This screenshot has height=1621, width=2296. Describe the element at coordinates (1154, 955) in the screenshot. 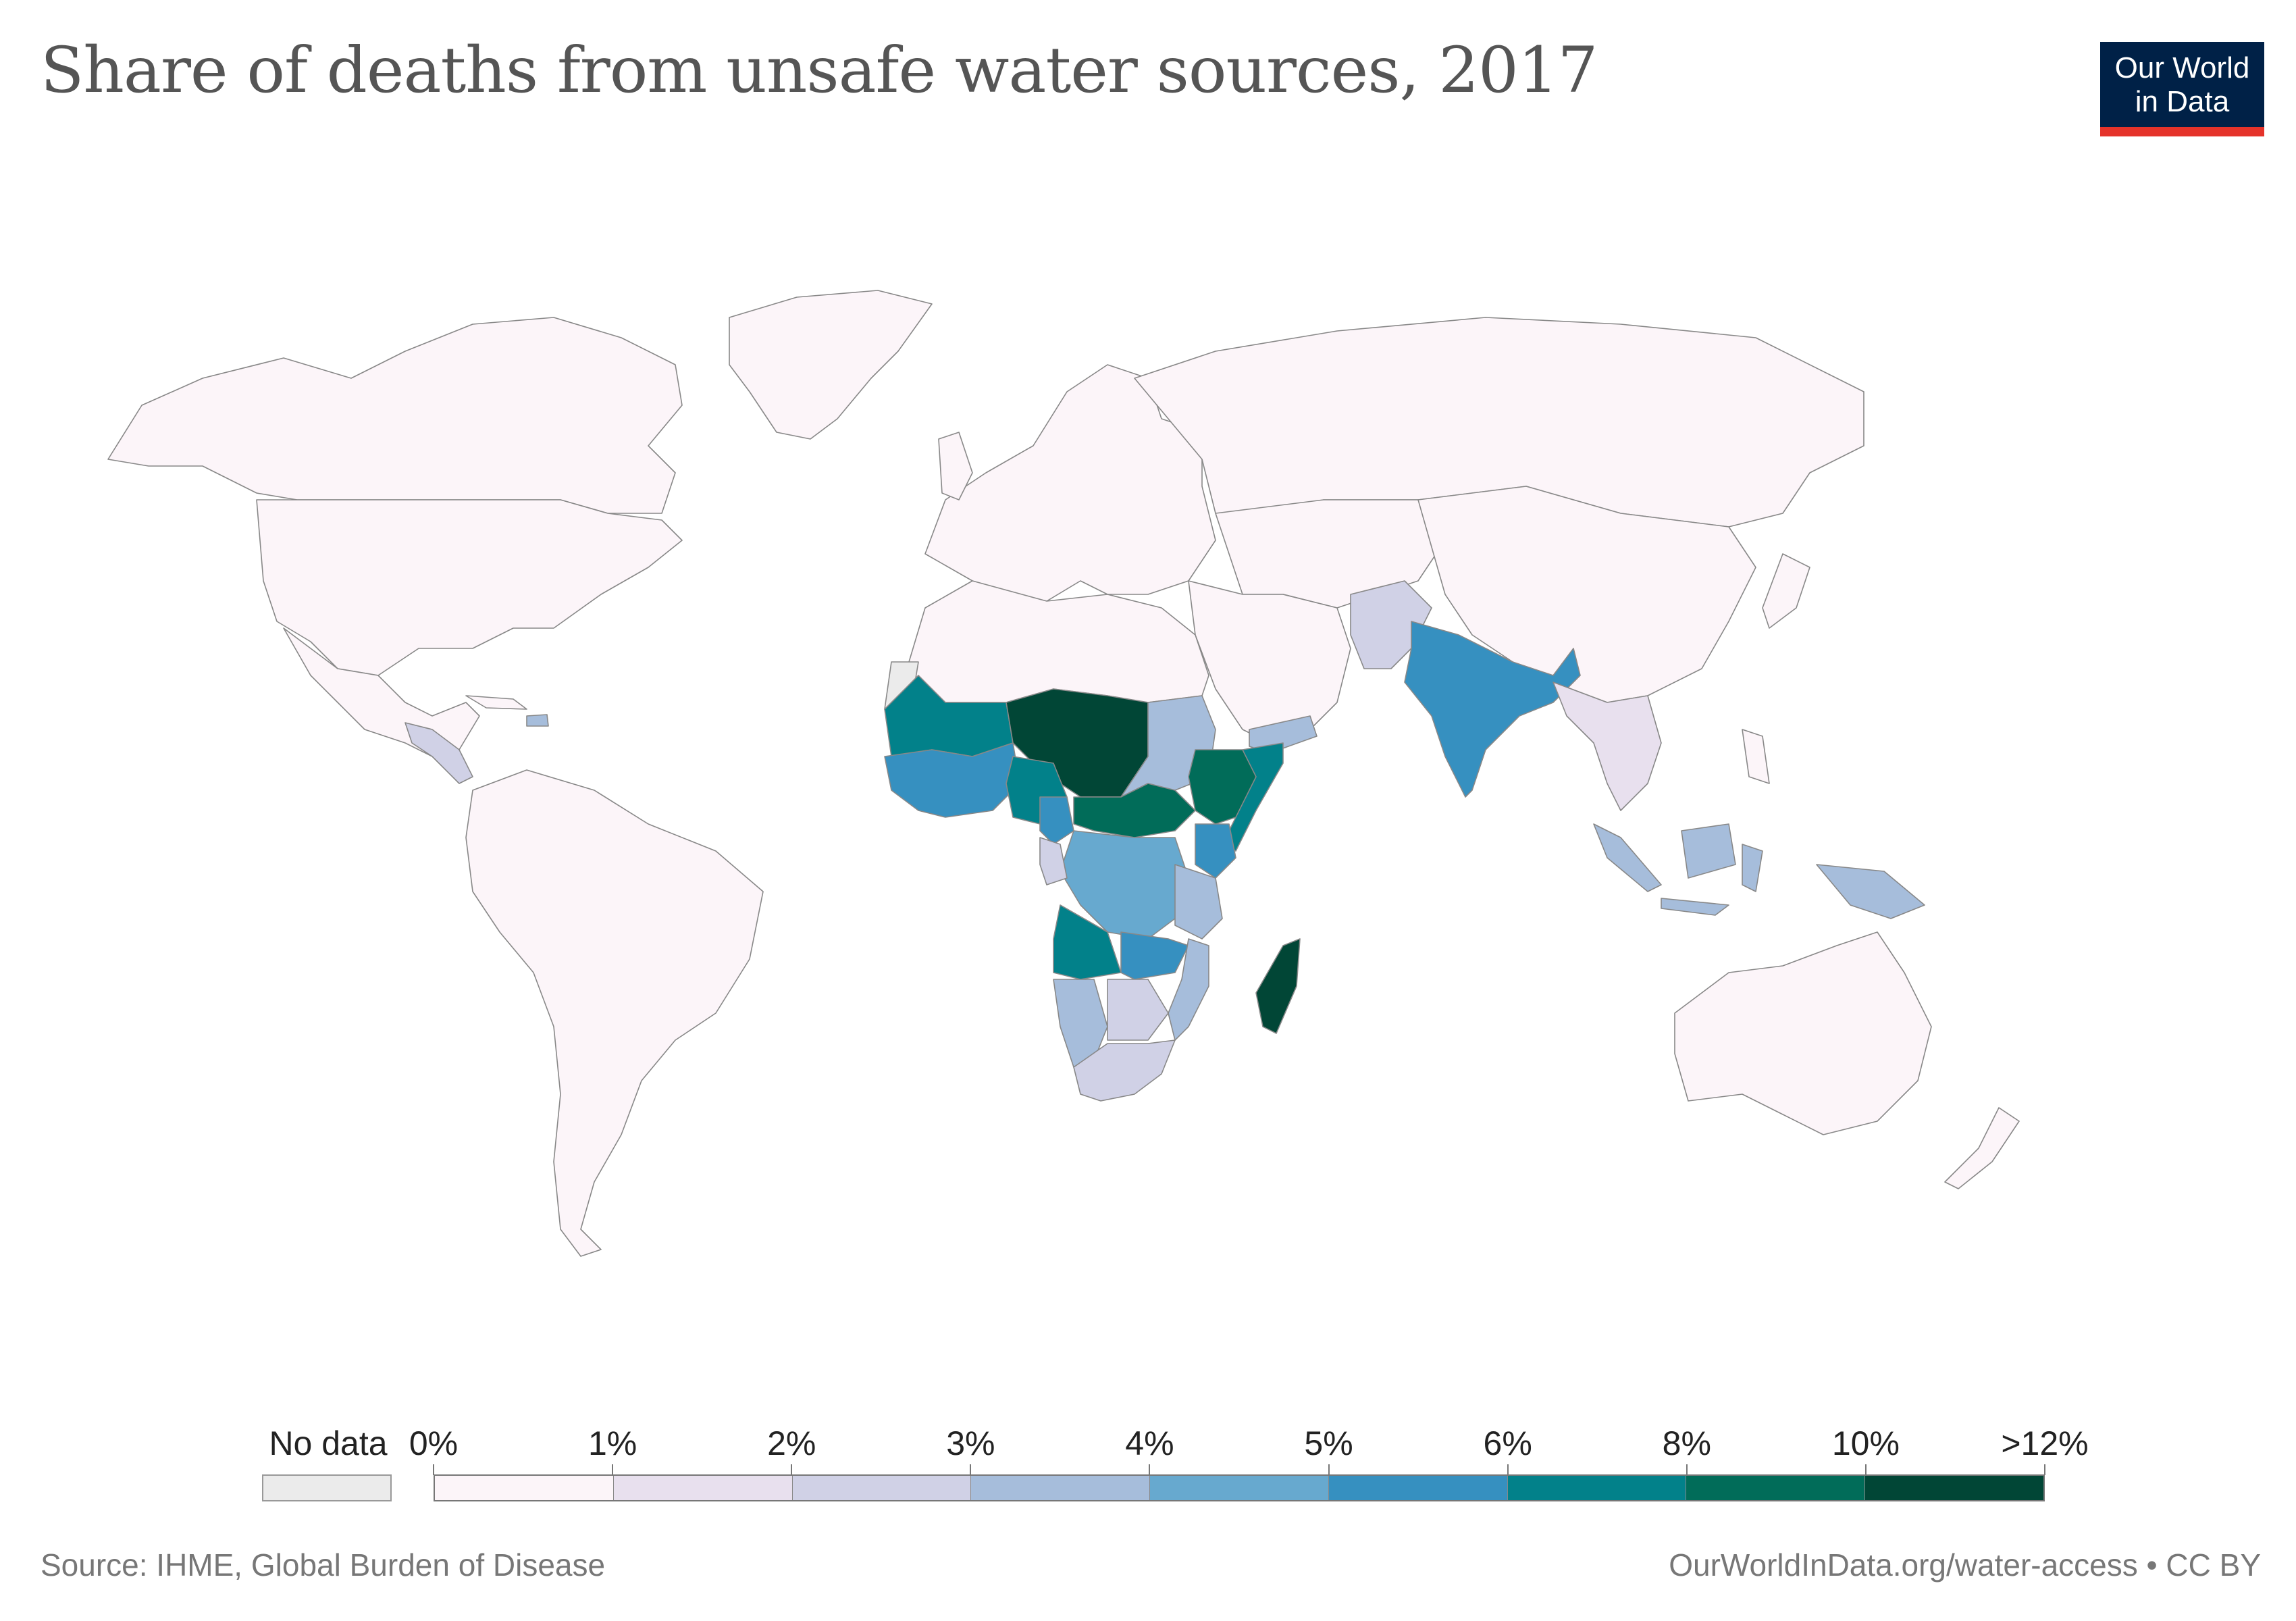

I see `region-zambia` at that location.